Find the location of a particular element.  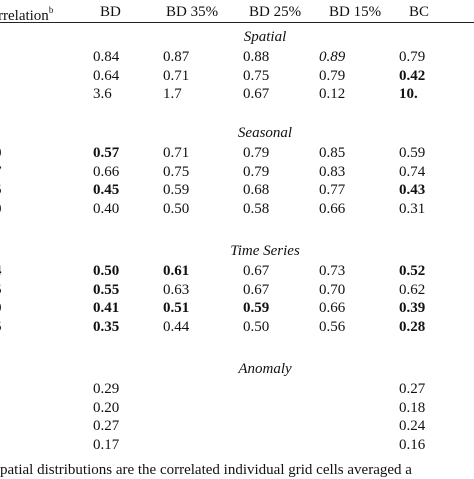

table-cell: 0.58 is located at coordinates (256, 208).